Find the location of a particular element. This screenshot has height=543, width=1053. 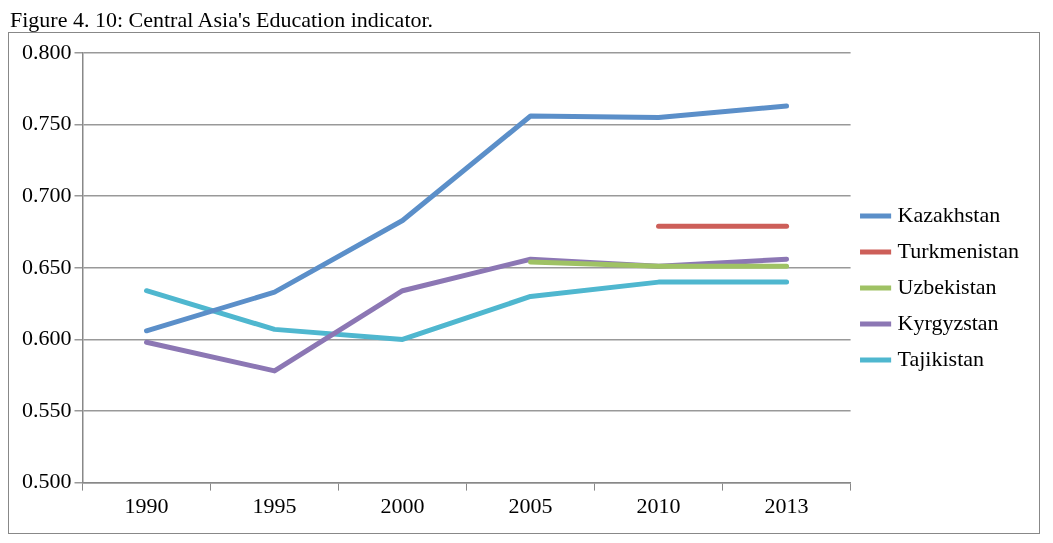

x-tick-label: 2000 is located at coordinates (402, 505).